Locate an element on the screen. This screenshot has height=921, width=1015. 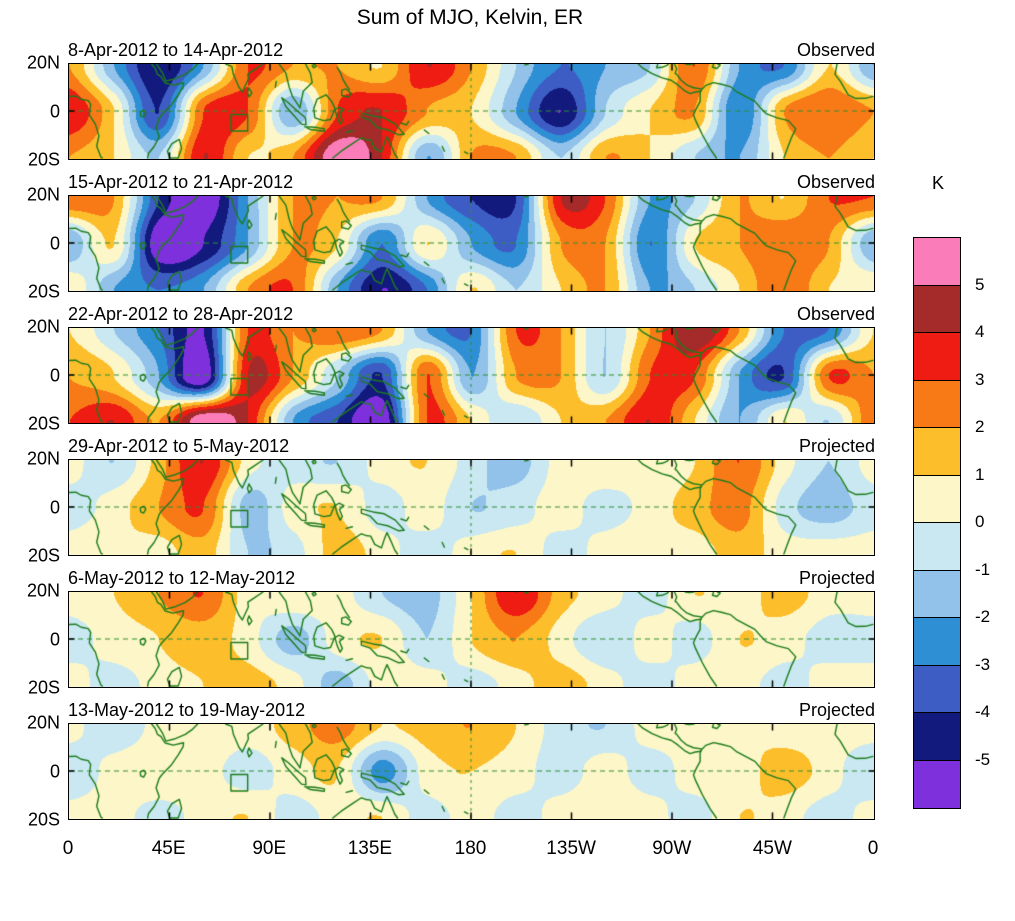
longitude-axis: 0 45E 90E 135E 180 135W 90W 45W 0 is located at coordinates (471, 849).